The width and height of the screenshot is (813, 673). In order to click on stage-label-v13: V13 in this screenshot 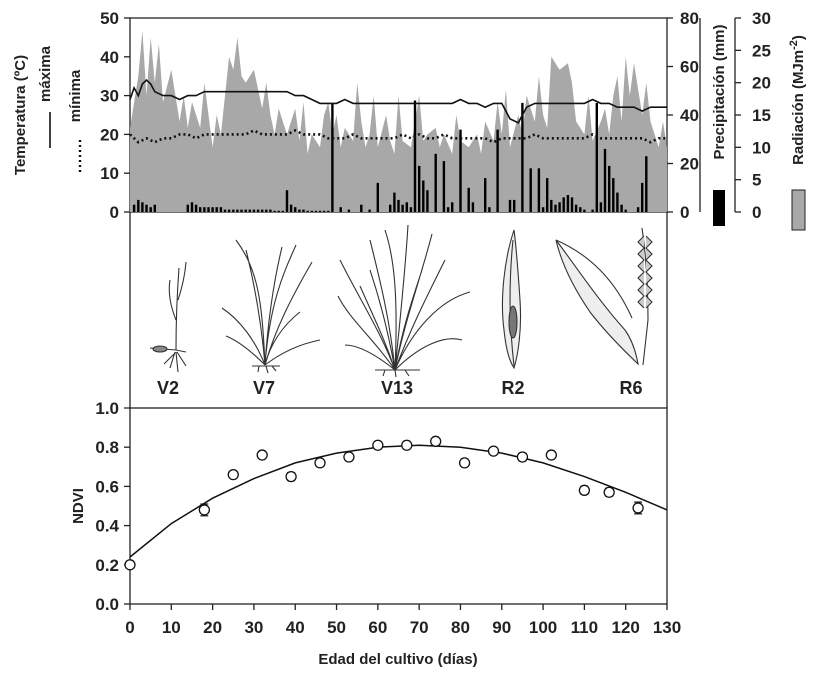, I will do `click(397, 388)`.